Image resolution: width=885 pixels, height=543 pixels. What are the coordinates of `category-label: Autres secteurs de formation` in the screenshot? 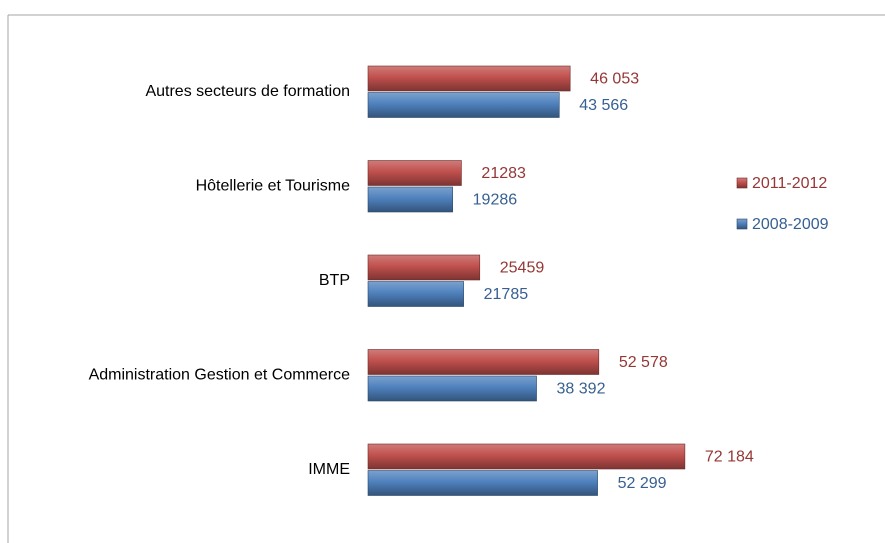 It's located at (247, 91).